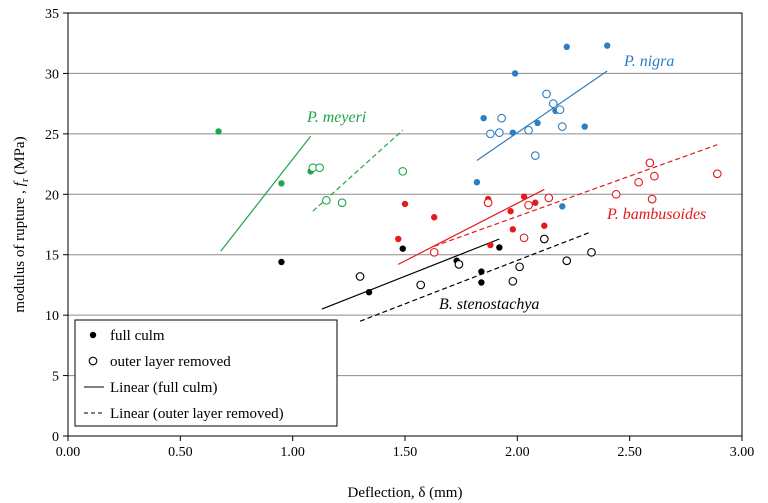  What do you see at coordinates (292, 452) in the screenshot?
I see `x-tick-label: 1.00` at bounding box center [292, 452].